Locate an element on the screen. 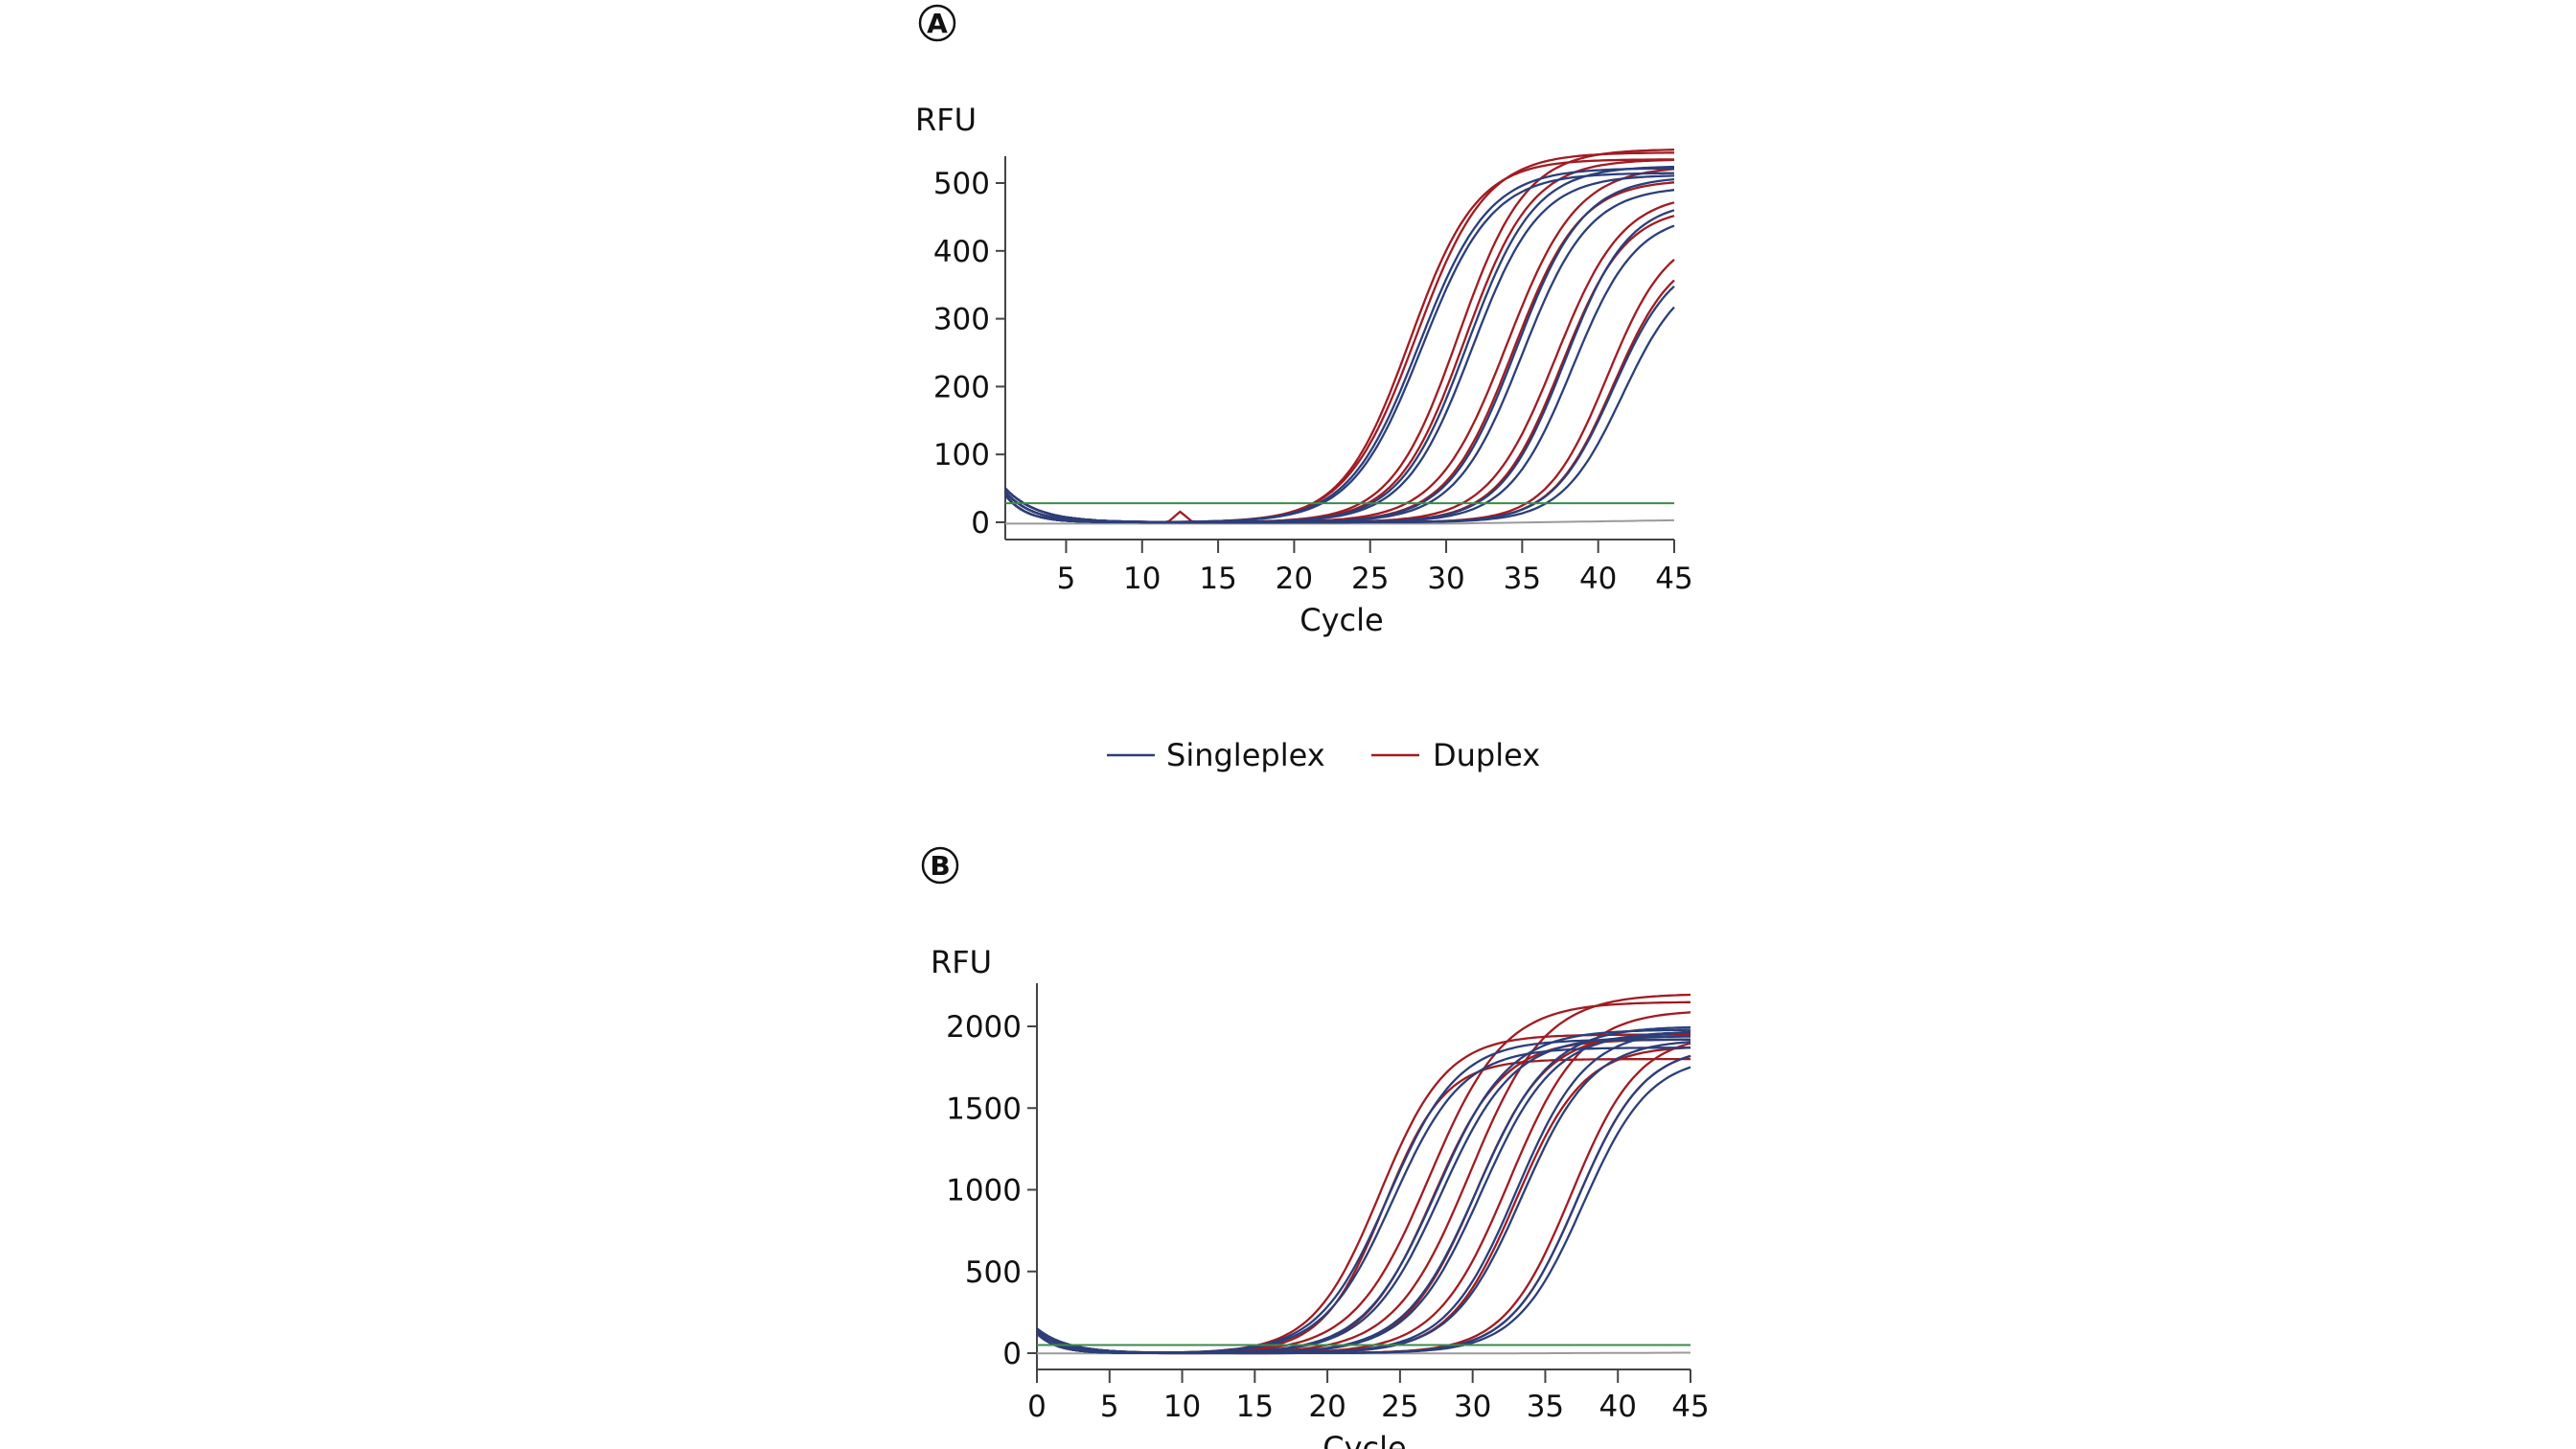  panel-b-x-tick-label: 25 is located at coordinates (1399, 1407).